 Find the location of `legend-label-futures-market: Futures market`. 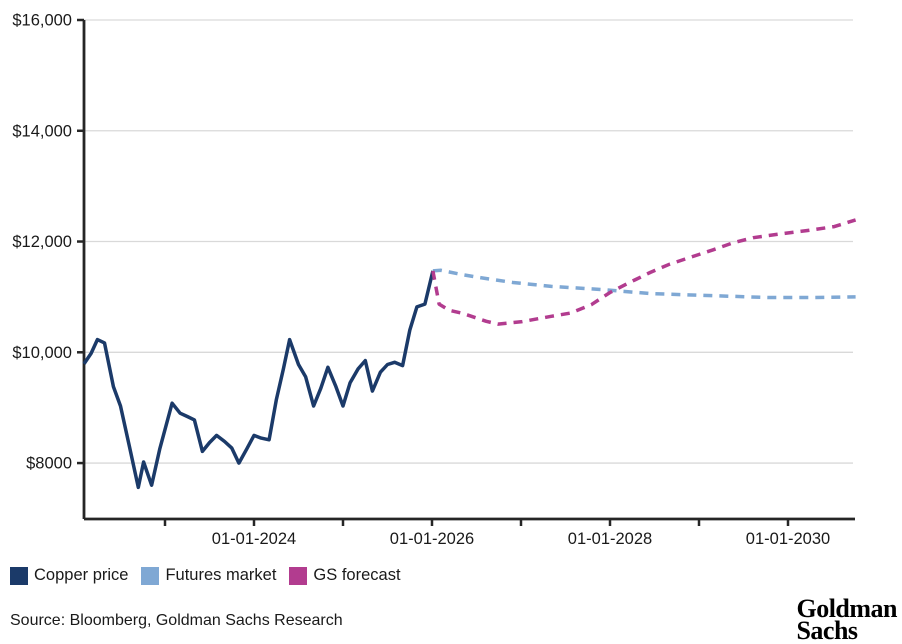

legend-label-futures-market: Futures market is located at coordinates (221, 575).